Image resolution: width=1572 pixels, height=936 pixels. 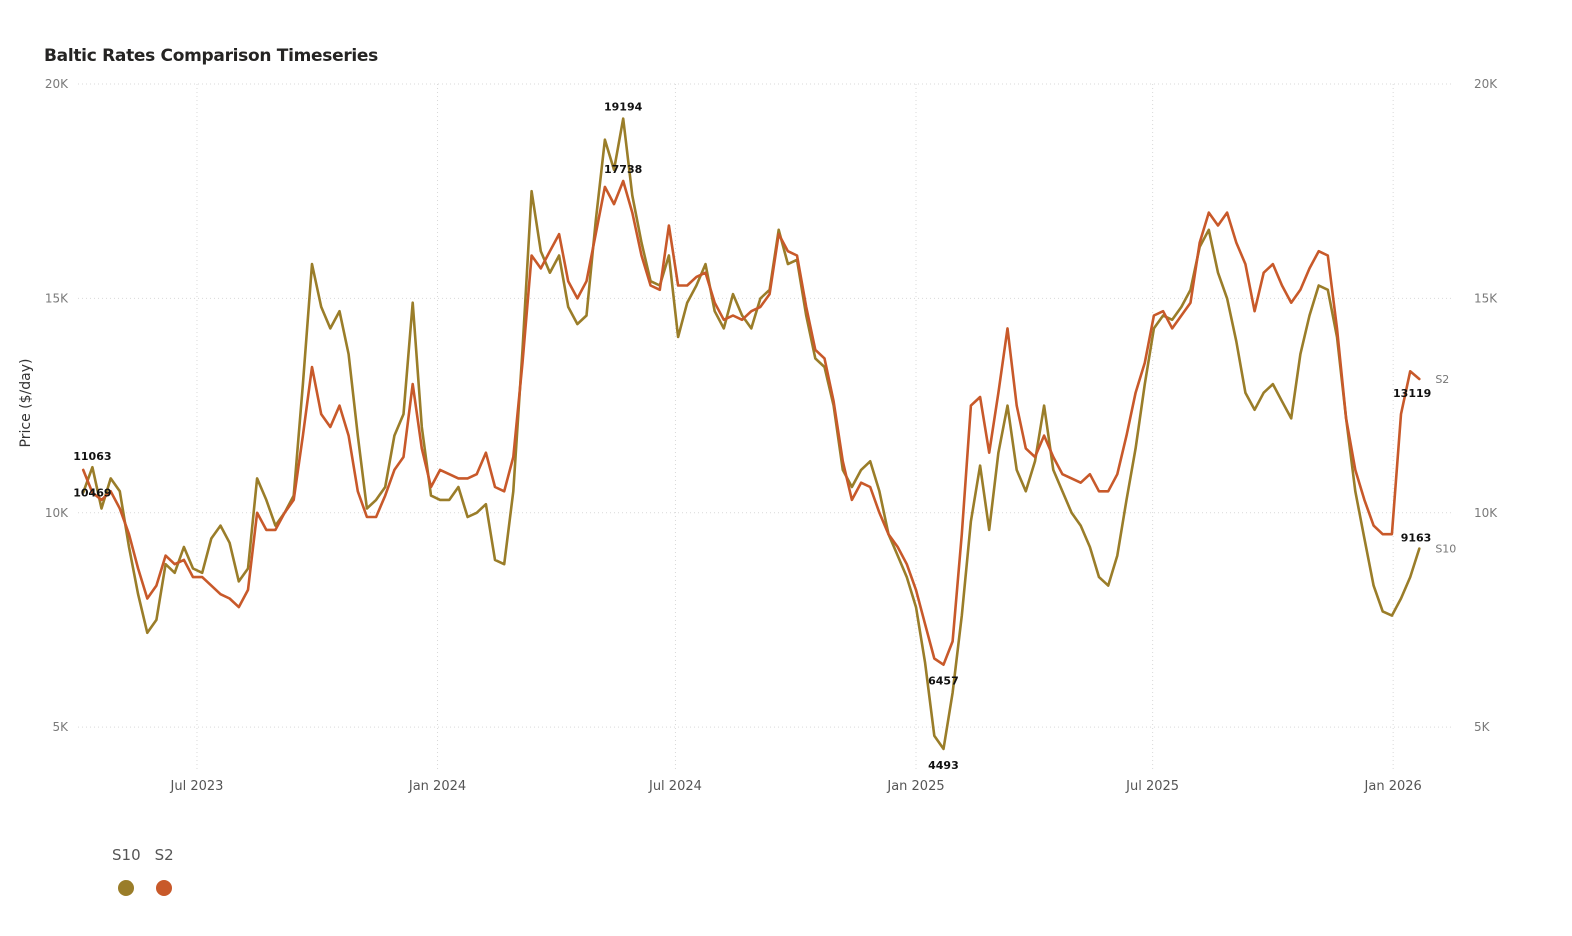 I want to click on data-label-s10: 4493, so click(x=943, y=765).